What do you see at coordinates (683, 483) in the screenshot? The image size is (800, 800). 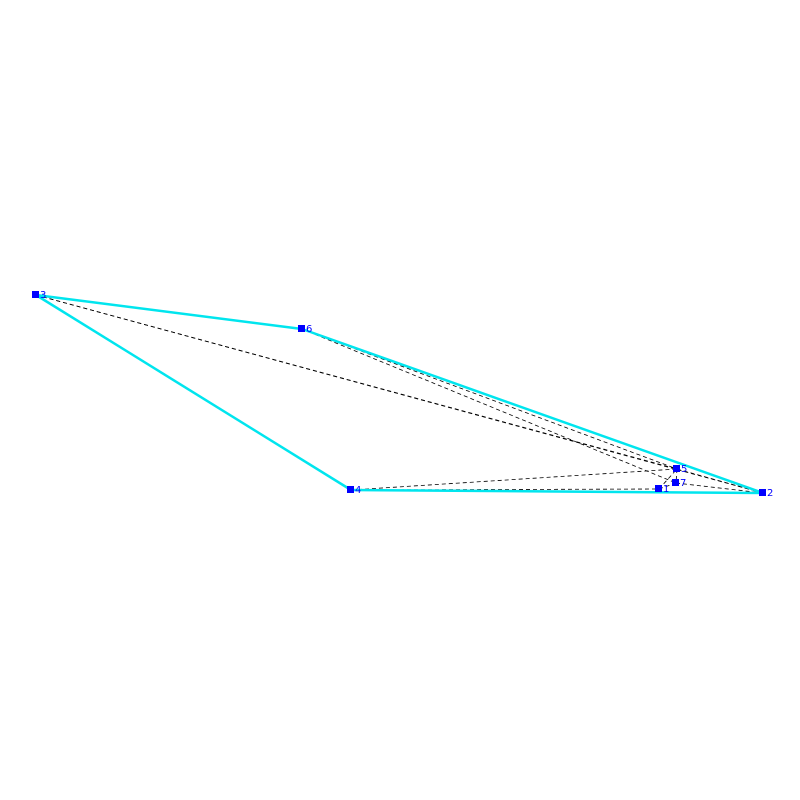 I see `node-label: 7` at bounding box center [683, 483].